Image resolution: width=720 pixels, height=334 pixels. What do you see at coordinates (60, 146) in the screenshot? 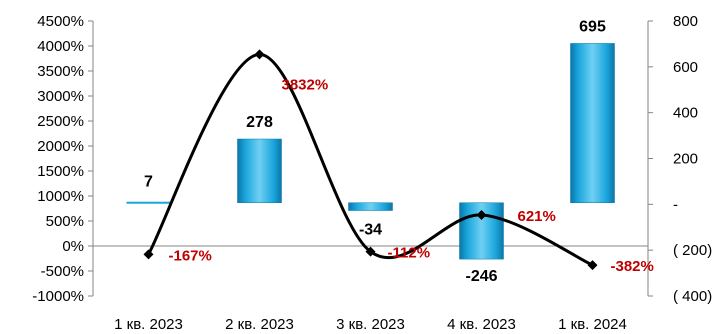
I see `left-tick-label: 2000%` at bounding box center [60, 146].